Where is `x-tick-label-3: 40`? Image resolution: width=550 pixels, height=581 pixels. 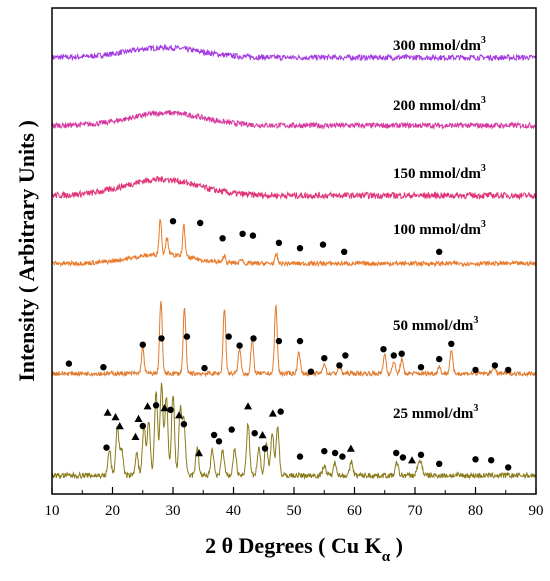
x-tick-label-3: 40 is located at coordinates (233, 511).